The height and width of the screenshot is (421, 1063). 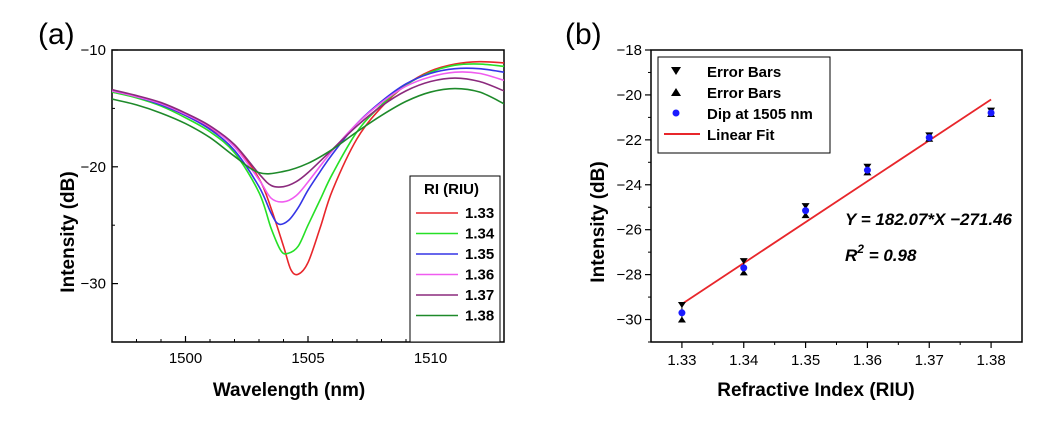 I want to click on panel-a-ylabel: Intensity (dB), so click(x=68, y=231).